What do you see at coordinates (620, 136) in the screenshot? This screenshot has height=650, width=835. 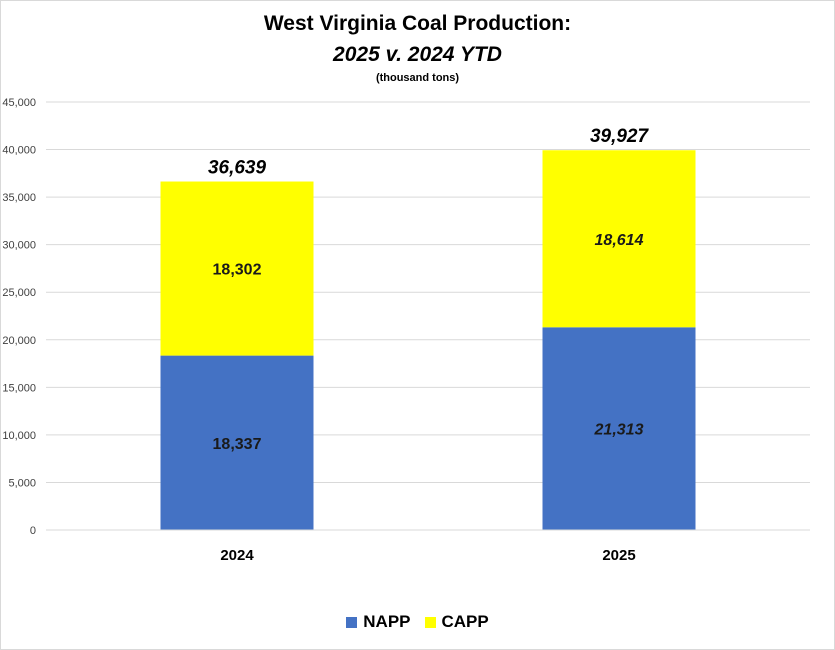 I see `total-label-2025: 39,927` at bounding box center [620, 136].